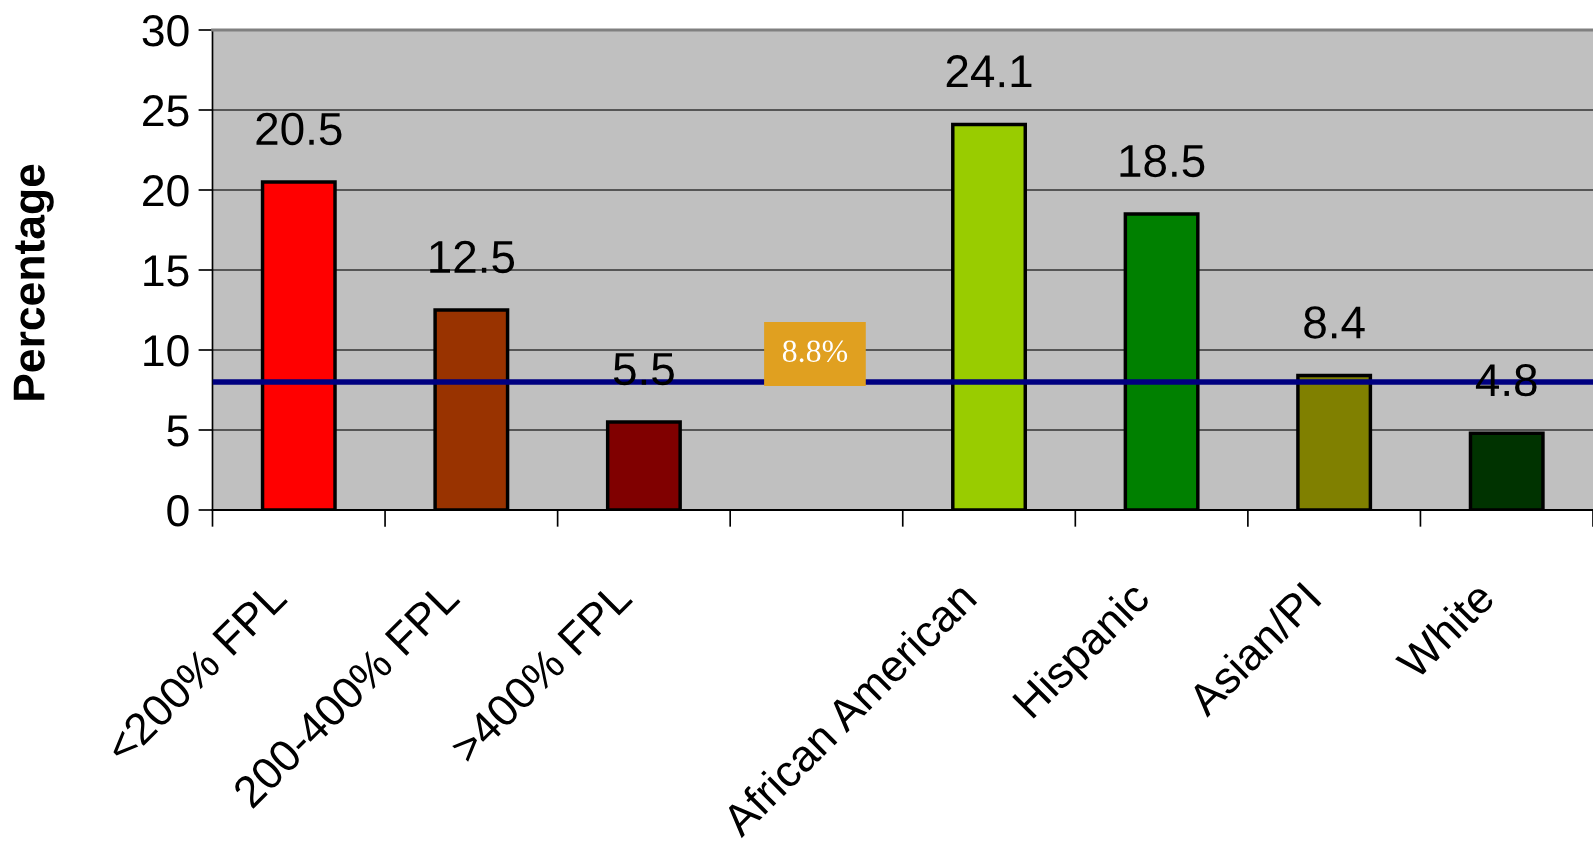 The height and width of the screenshot is (841, 1593). What do you see at coordinates (33, 282) in the screenshot?
I see `y-axis-title: Percentage` at bounding box center [33, 282].